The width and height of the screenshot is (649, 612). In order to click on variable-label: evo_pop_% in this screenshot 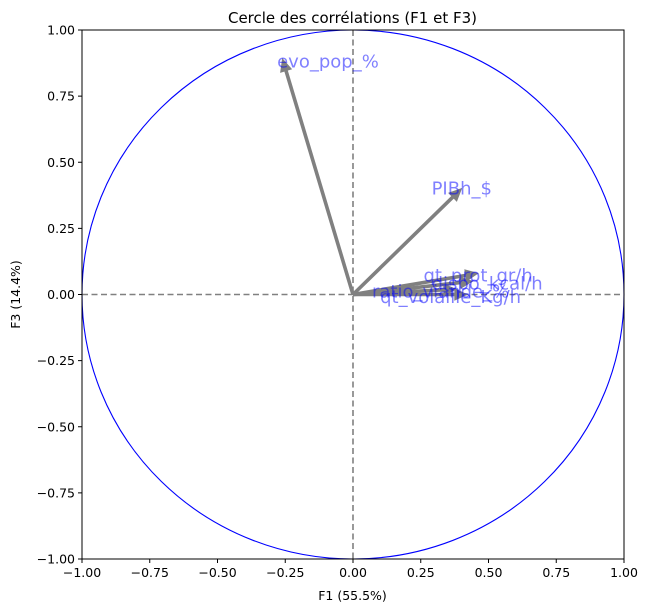, I will do `click(328, 61)`.